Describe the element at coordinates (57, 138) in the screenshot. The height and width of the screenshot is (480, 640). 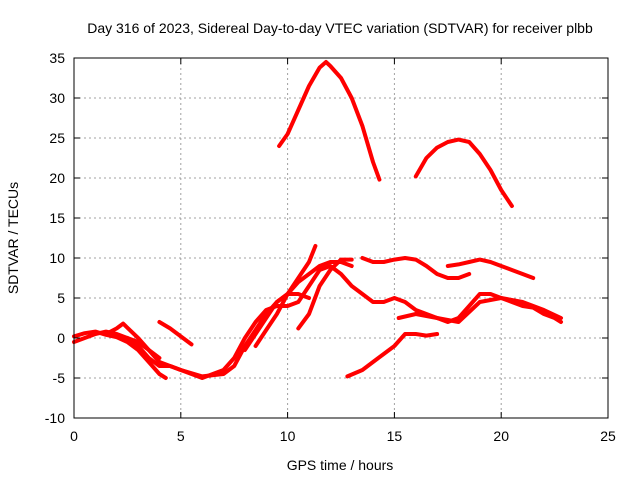
I see `y-tick-label: 25` at that location.